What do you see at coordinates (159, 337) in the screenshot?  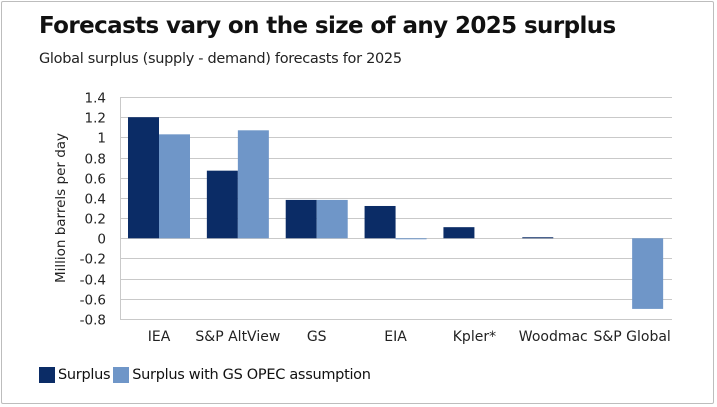 I see `x-tick-label: IEA` at bounding box center [159, 337].